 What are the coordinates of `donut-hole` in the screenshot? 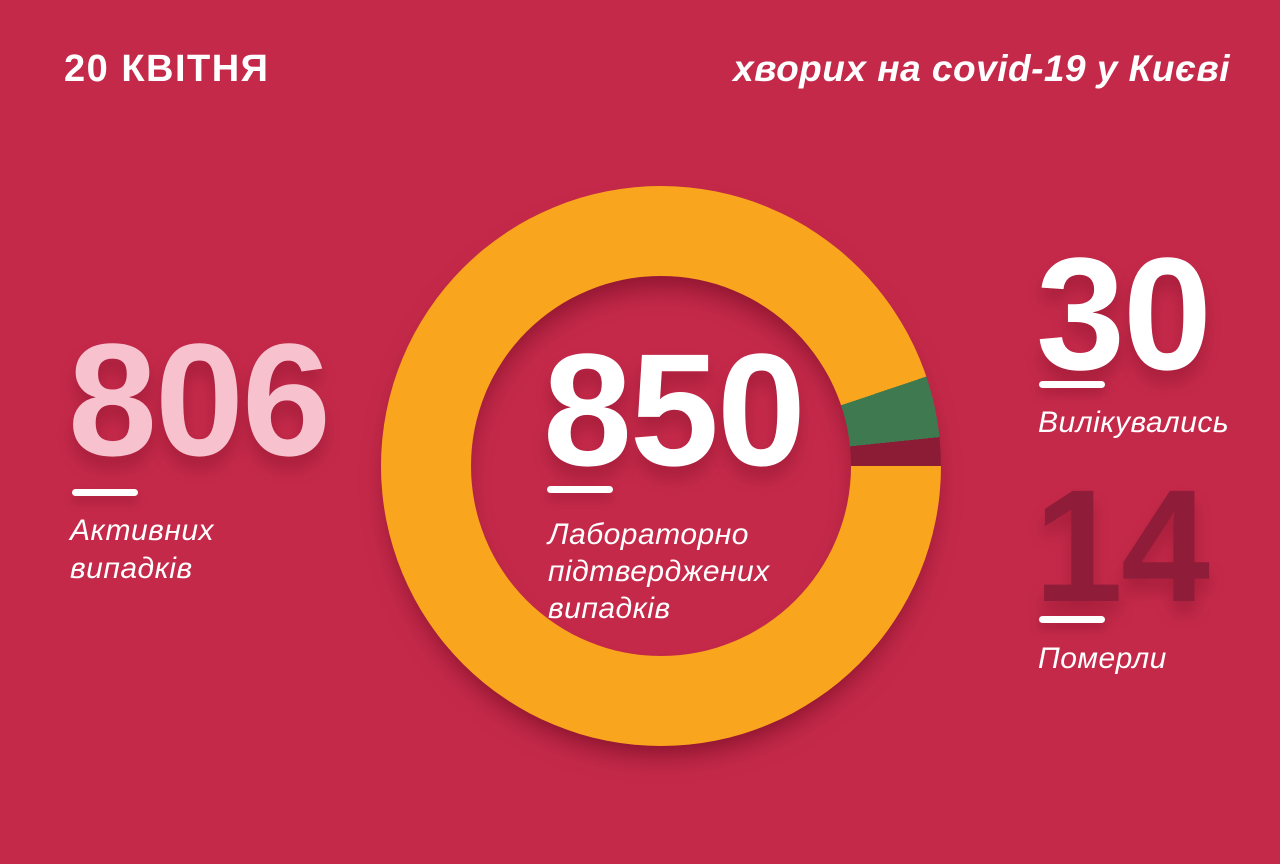 It's located at (661, 466).